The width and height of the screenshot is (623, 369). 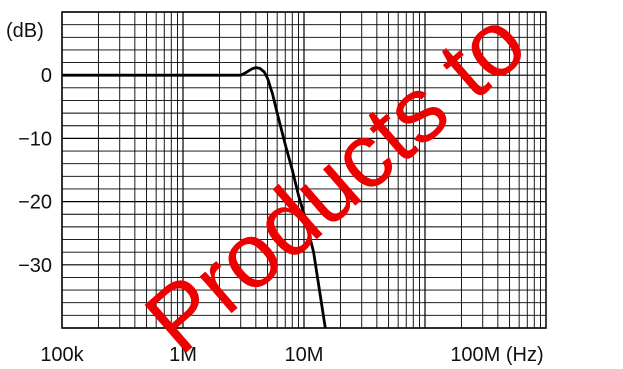 I want to click on y-tick-label: −30, so click(x=35, y=266).